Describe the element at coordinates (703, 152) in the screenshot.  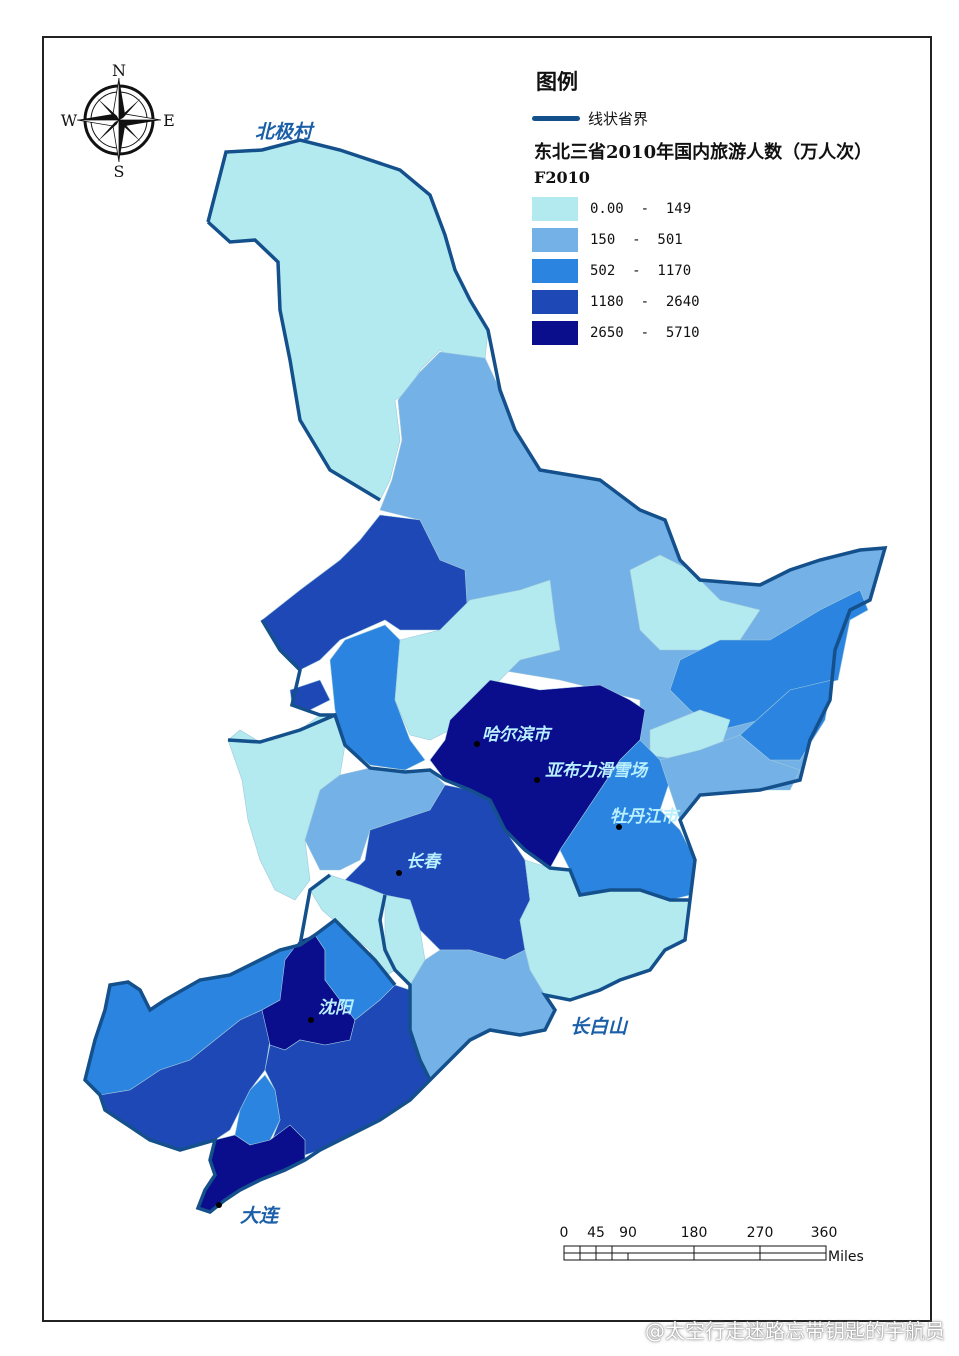
I see `legend-subtitle: 东北三省2010年国内旅游人数（万人次）` at that location.